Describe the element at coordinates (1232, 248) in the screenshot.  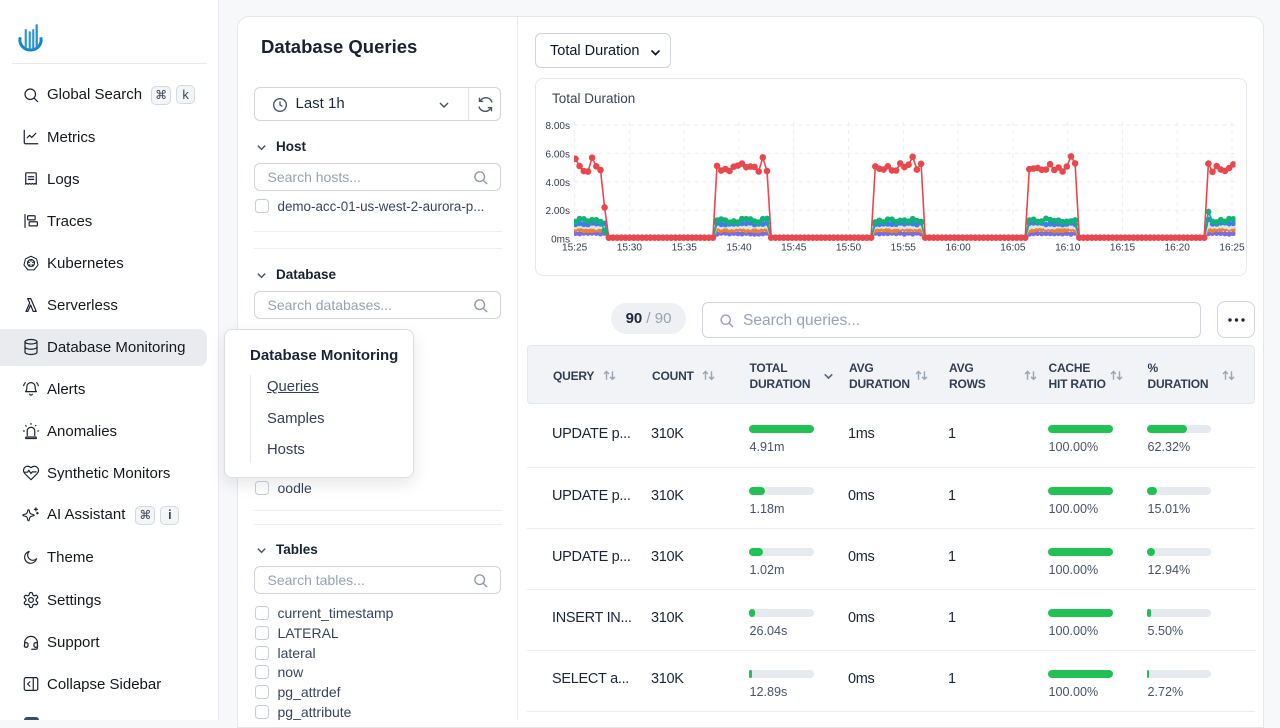
I see `svg-text: 16:25` at that location.